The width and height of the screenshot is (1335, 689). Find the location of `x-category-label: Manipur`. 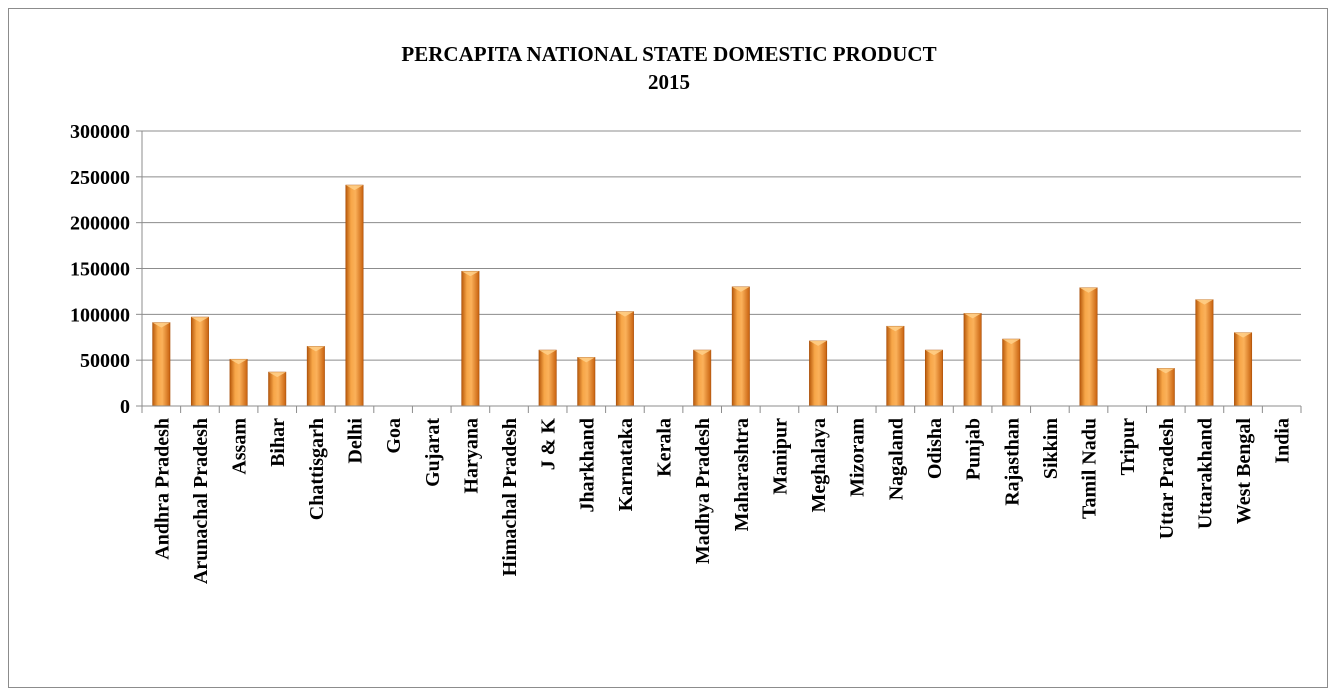

x-category-label: Manipur is located at coordinates (780, 456).